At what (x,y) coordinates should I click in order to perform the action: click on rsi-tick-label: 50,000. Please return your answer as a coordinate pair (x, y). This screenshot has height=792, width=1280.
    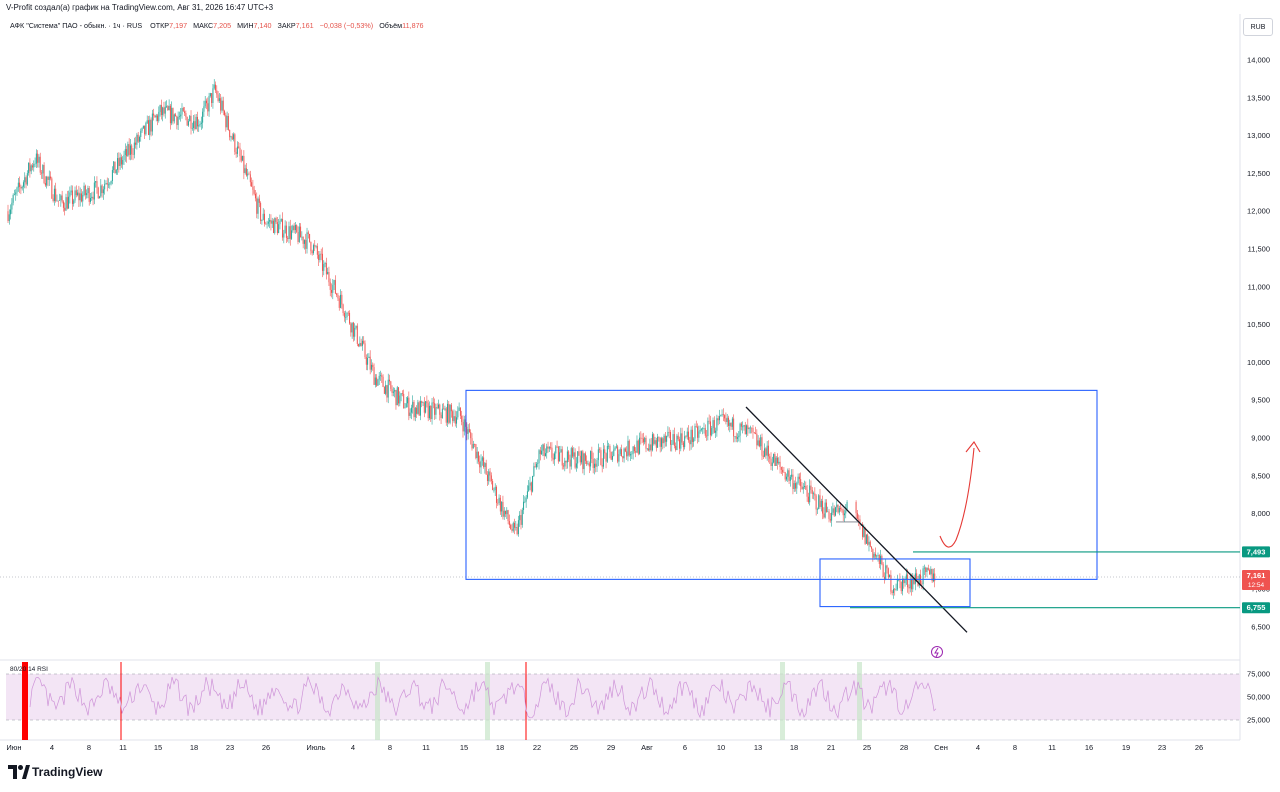
    Looking at the image, I should click on (1258, 697).